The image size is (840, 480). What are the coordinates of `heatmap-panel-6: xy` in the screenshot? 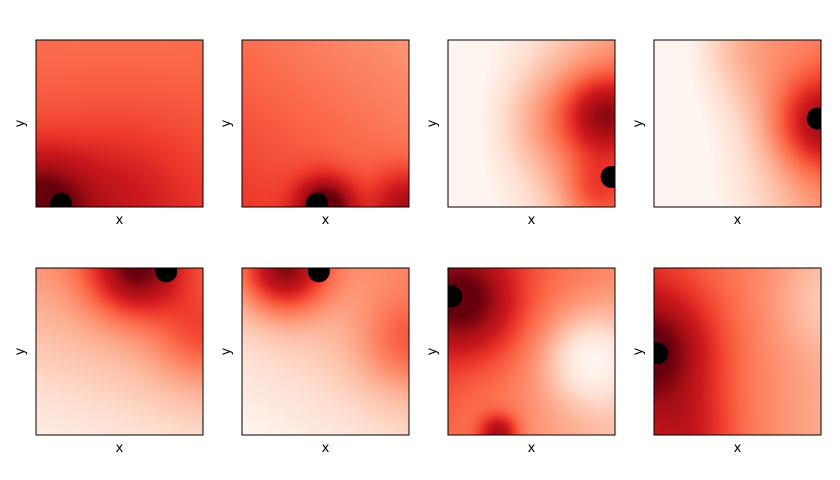 It's located at (314, 361).